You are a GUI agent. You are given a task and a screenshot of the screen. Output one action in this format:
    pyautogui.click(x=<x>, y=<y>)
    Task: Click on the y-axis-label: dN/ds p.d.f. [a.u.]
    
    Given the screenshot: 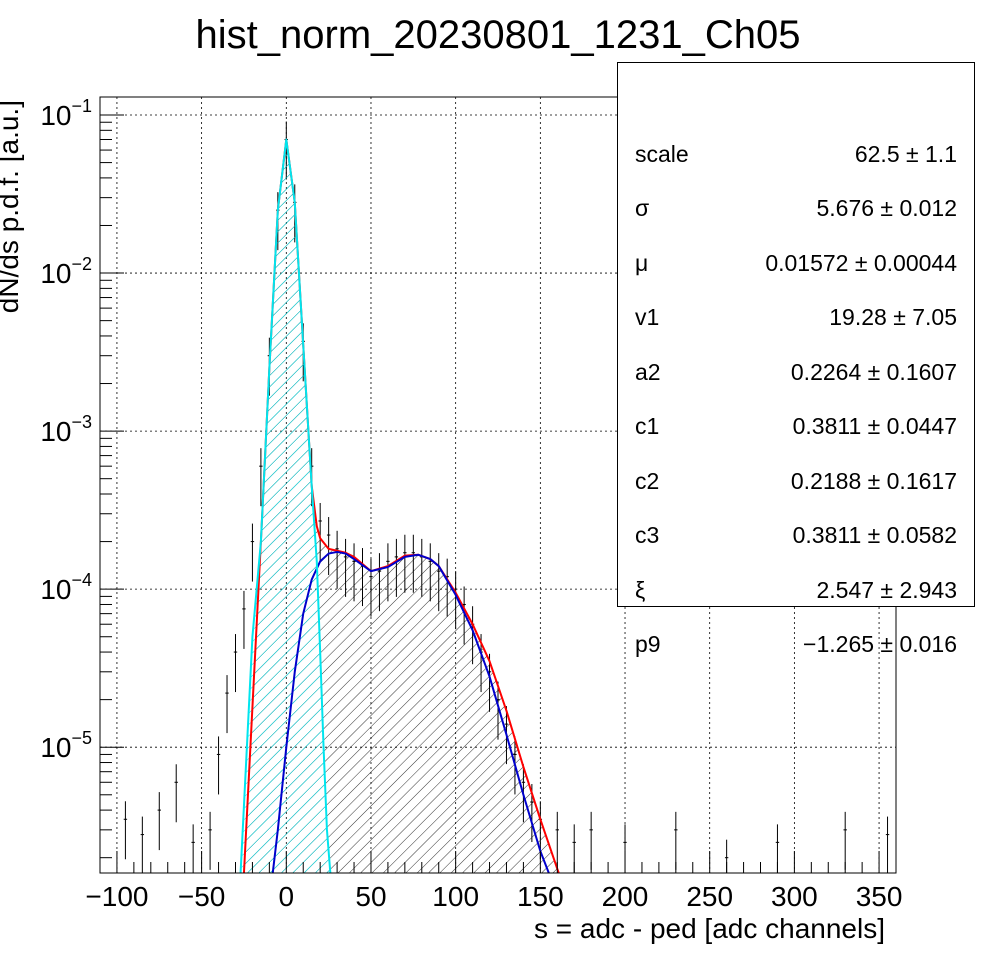 What is the action you would take?
    pyautogui.click(x=12, y=206)
    